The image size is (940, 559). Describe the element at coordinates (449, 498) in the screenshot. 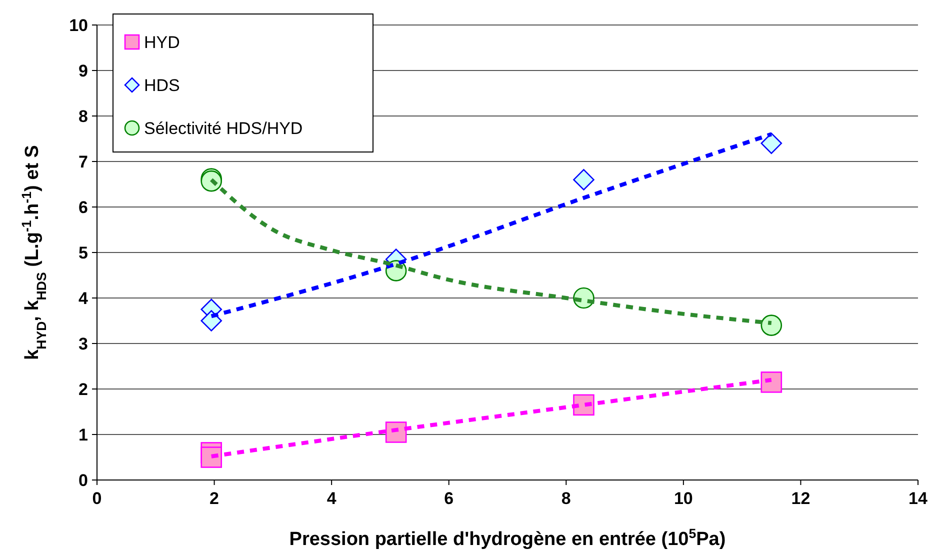

I see `x-tick-label: 6` at that location.